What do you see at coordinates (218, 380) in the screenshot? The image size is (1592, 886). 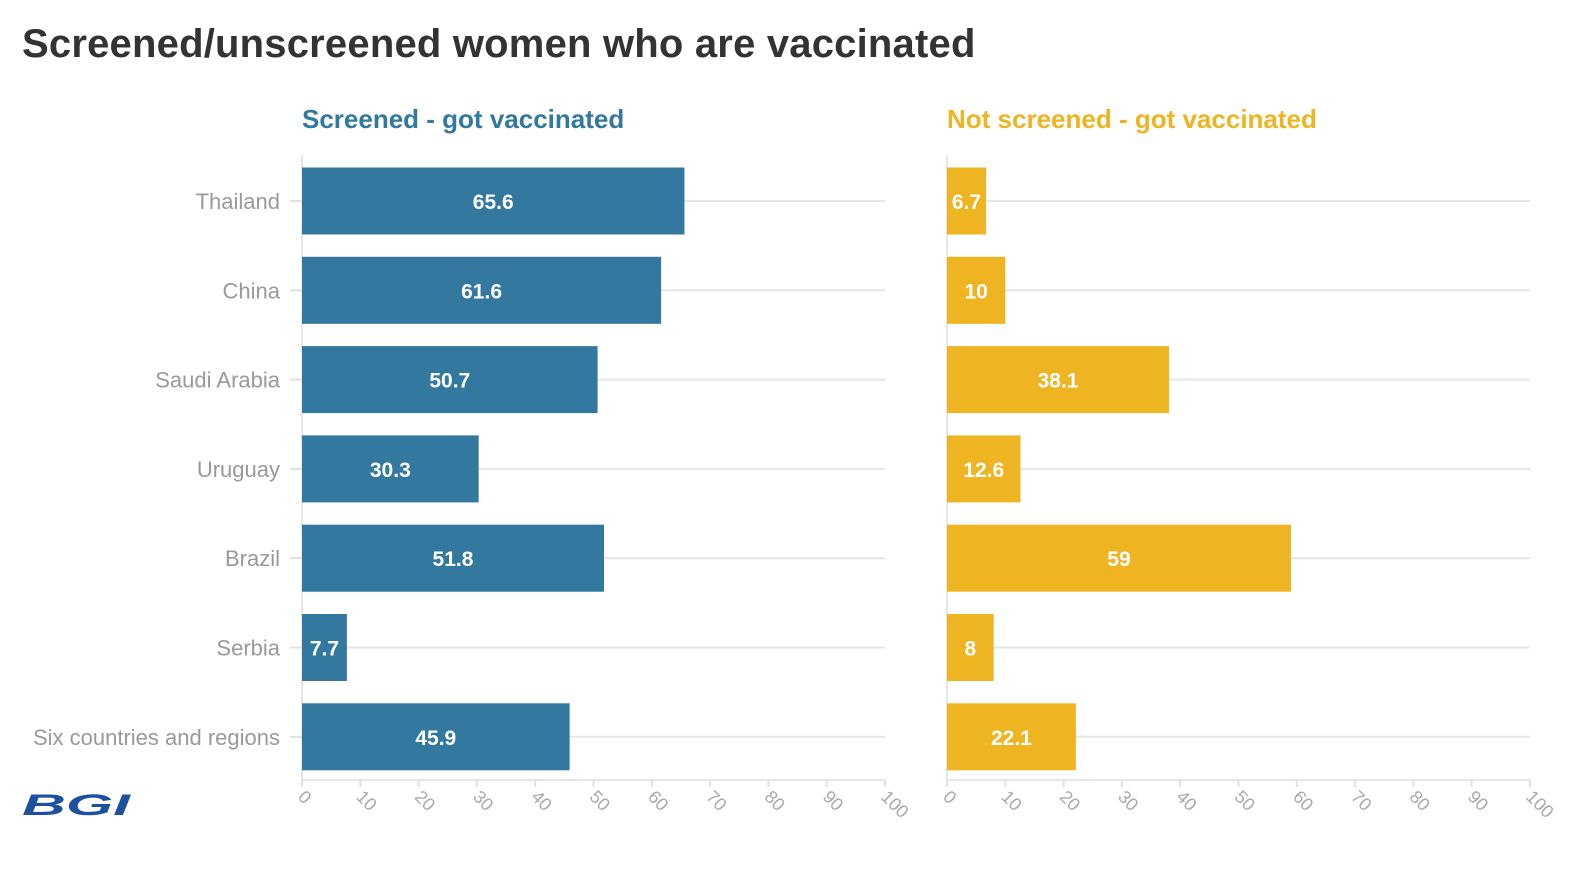 I see `category-label: Saudi Arabia` at bounding box center [218, 380].